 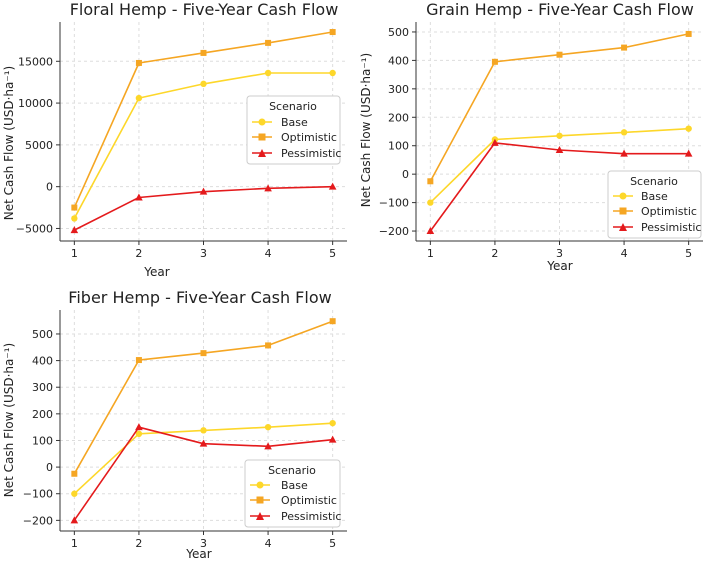 I want to click on chart-title: Grain Hemp - Five-Year Cash Flow, so click(x=560, y=9).